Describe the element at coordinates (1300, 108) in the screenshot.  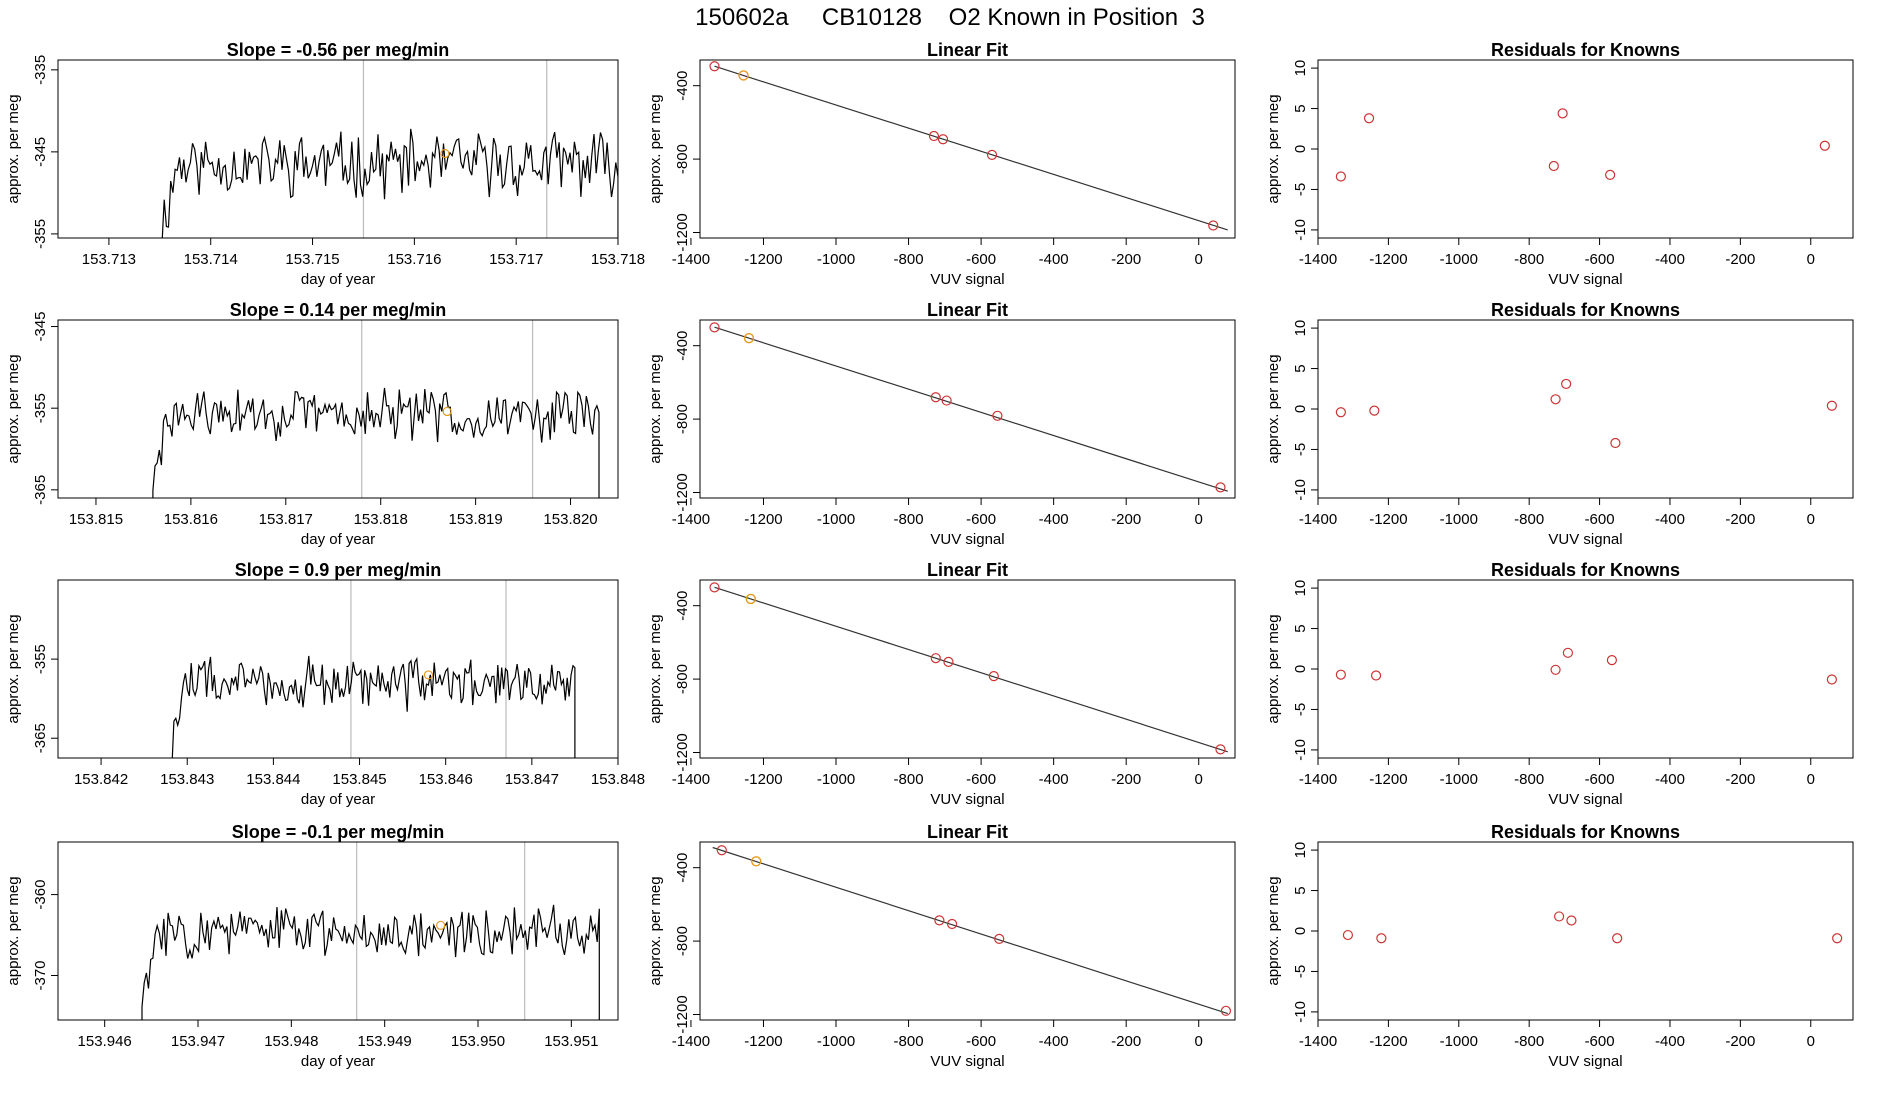
I see `y-tick-label: 5` at that location.